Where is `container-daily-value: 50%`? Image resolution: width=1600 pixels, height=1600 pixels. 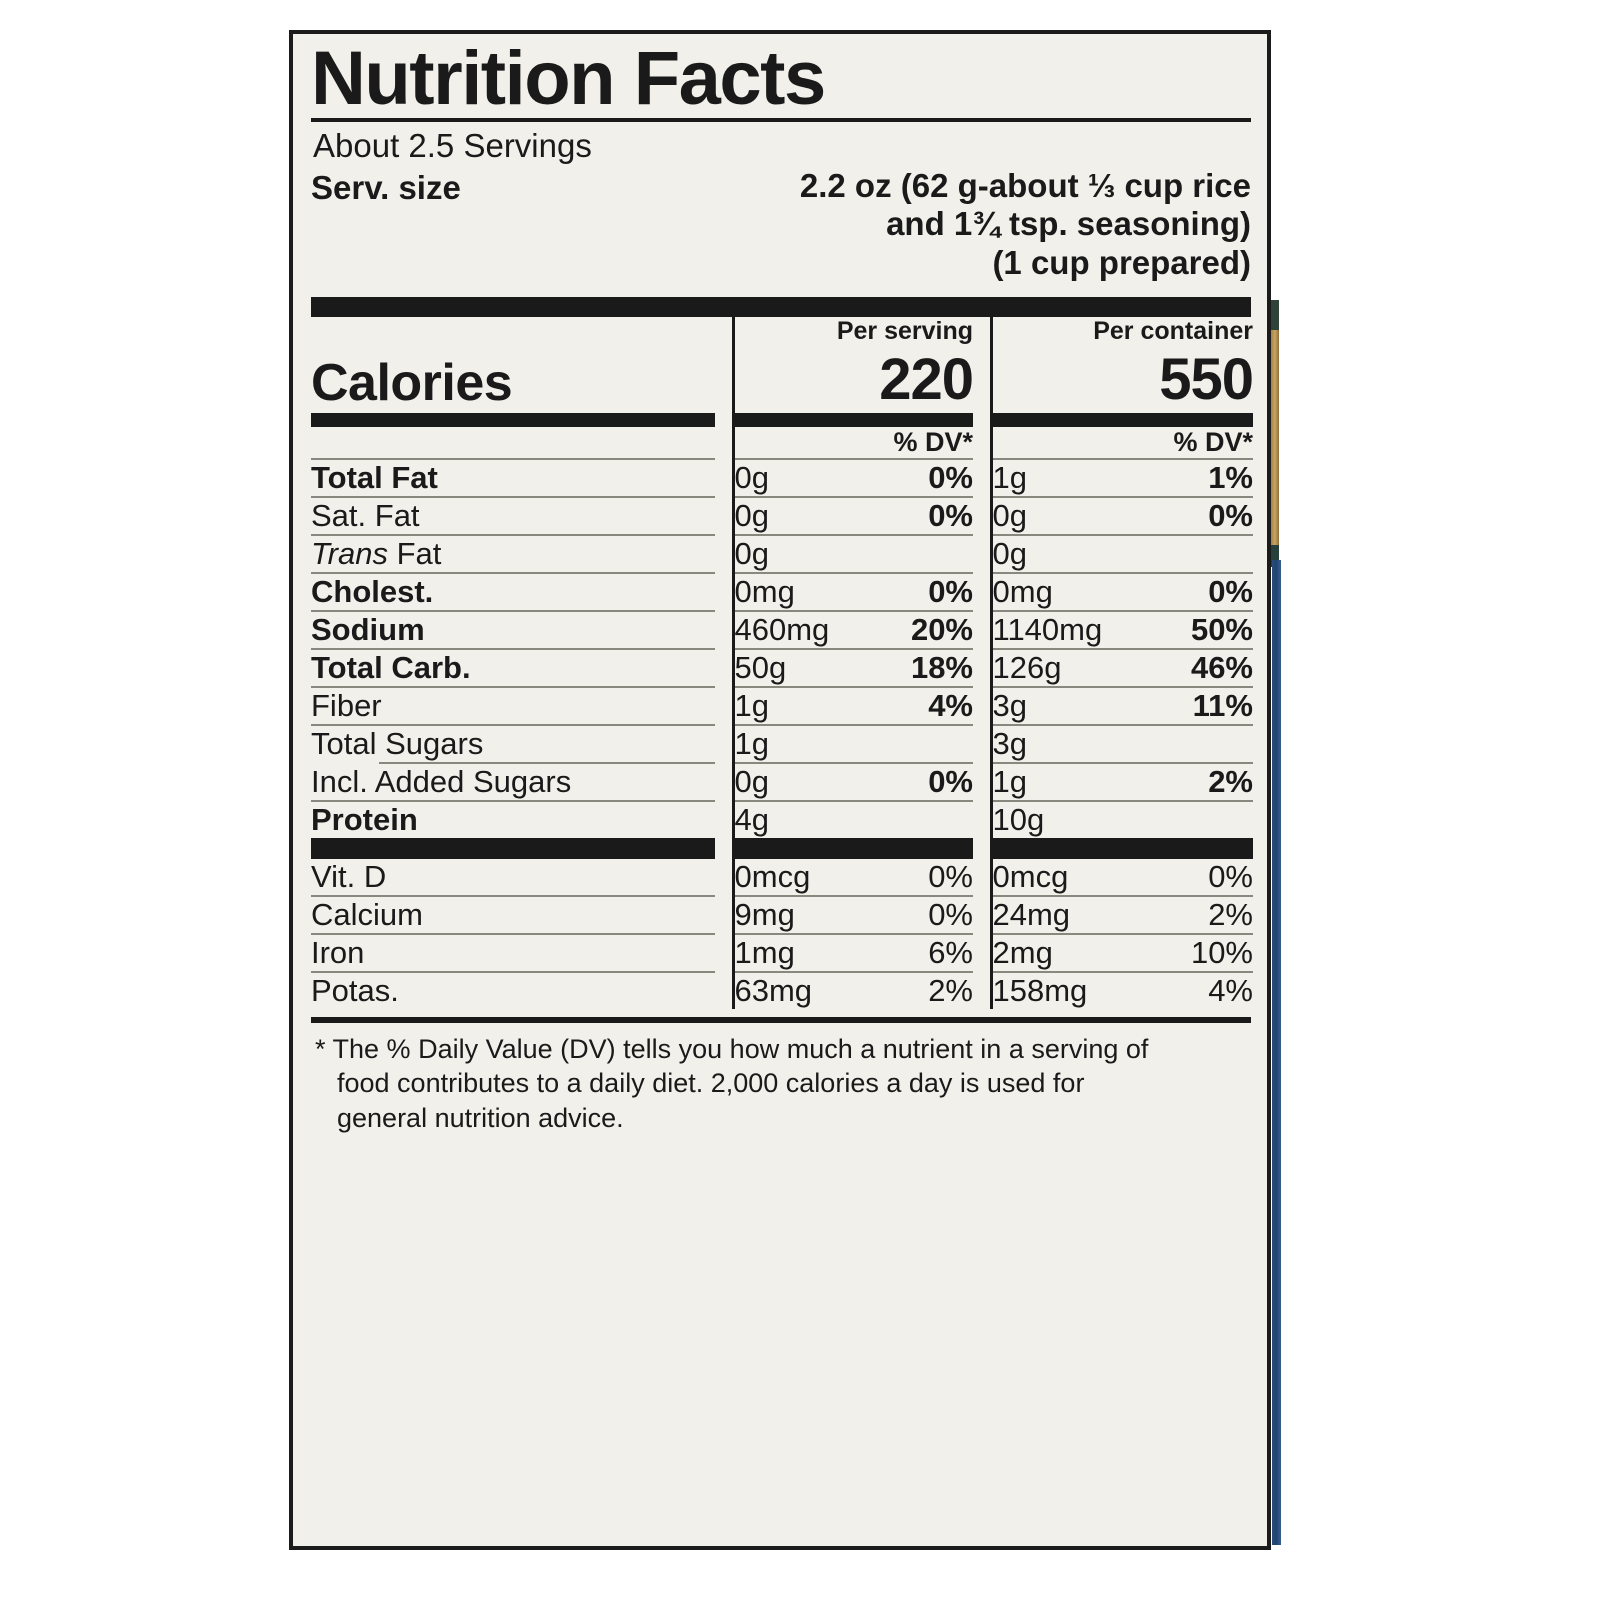 container-daily-value: 50% is located at coordinates (1221, 629).